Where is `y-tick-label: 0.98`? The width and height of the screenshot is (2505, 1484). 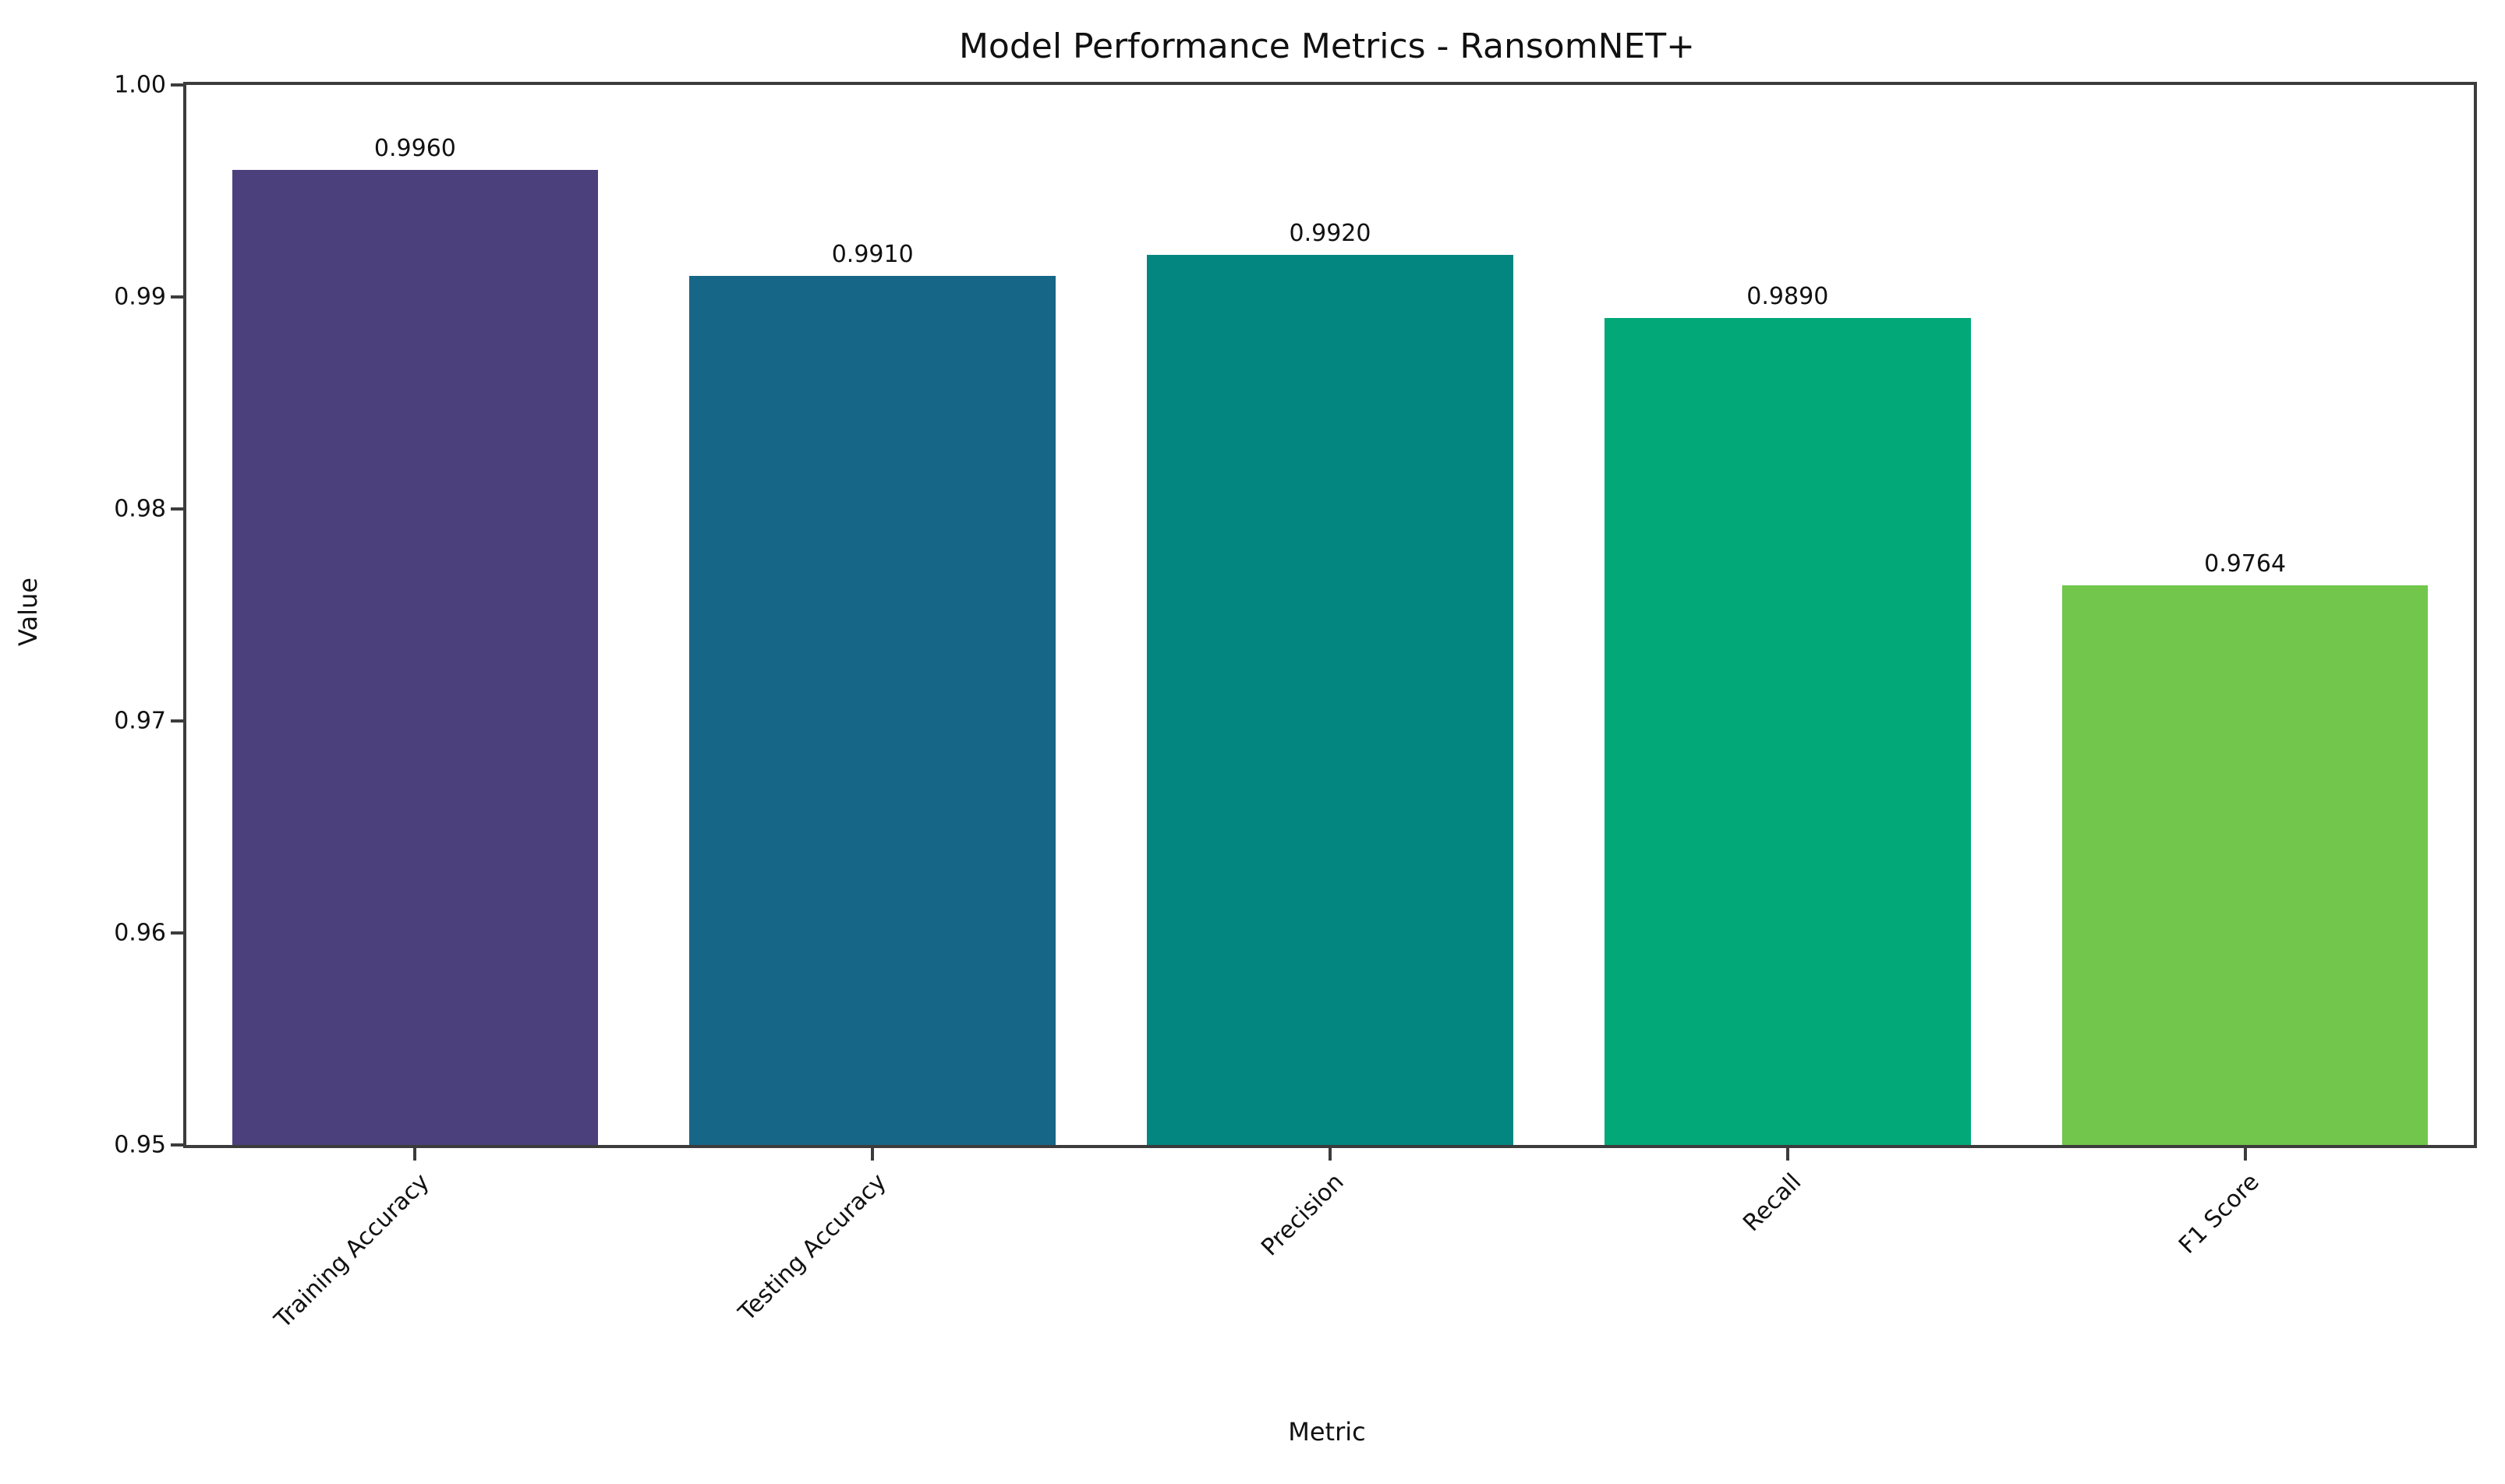 y-tick-label: 0.98 is located at coordinates (140, 509).